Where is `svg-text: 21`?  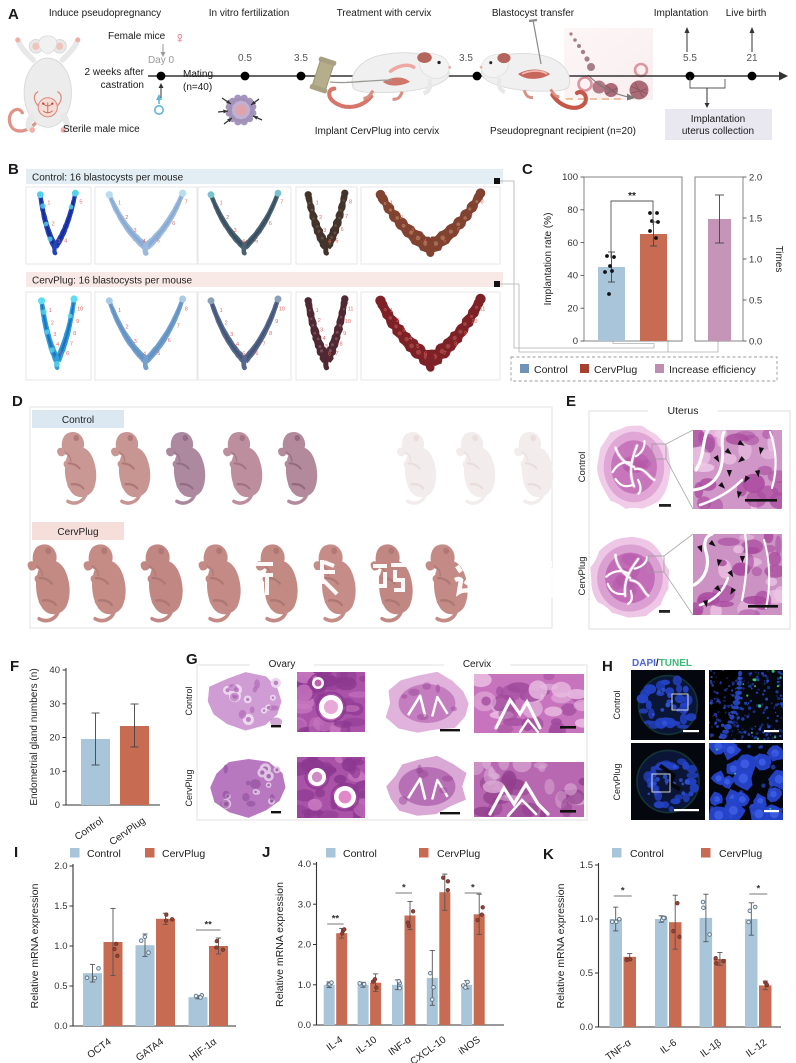
svg-text: 21 is located at coordinates (752, 58).